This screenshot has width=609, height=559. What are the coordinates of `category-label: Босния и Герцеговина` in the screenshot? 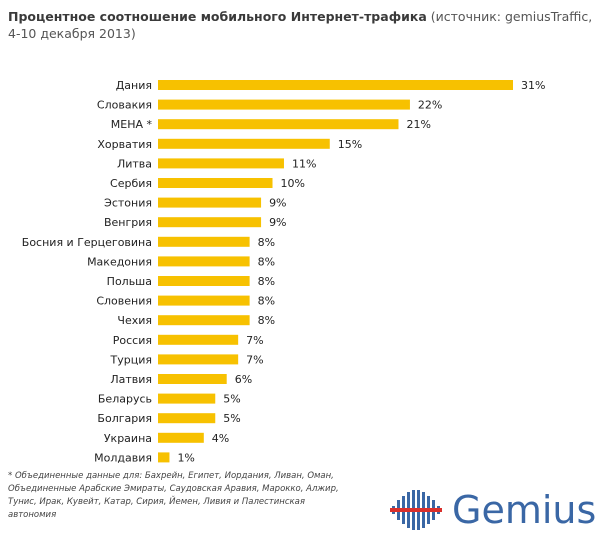 It's located at (87, 242).